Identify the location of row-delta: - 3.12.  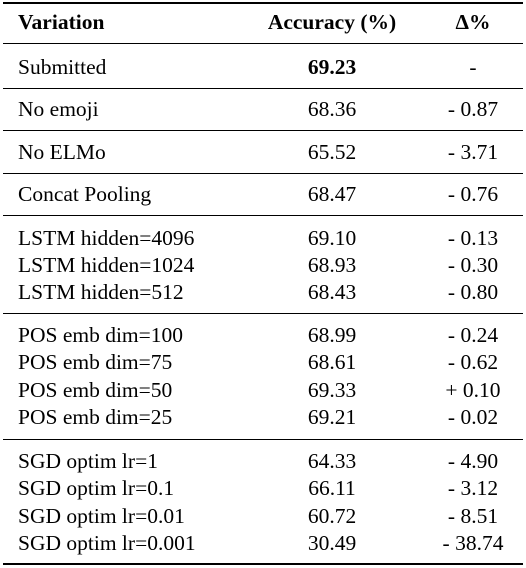
(473, 488).